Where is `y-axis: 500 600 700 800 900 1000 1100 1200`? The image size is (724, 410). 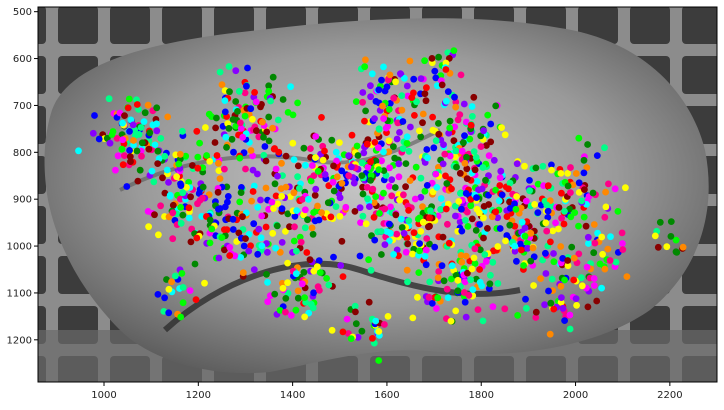 y-axis: 500 600 700 800 900 1000 1100 1200 is located at coordinates (22, 176).